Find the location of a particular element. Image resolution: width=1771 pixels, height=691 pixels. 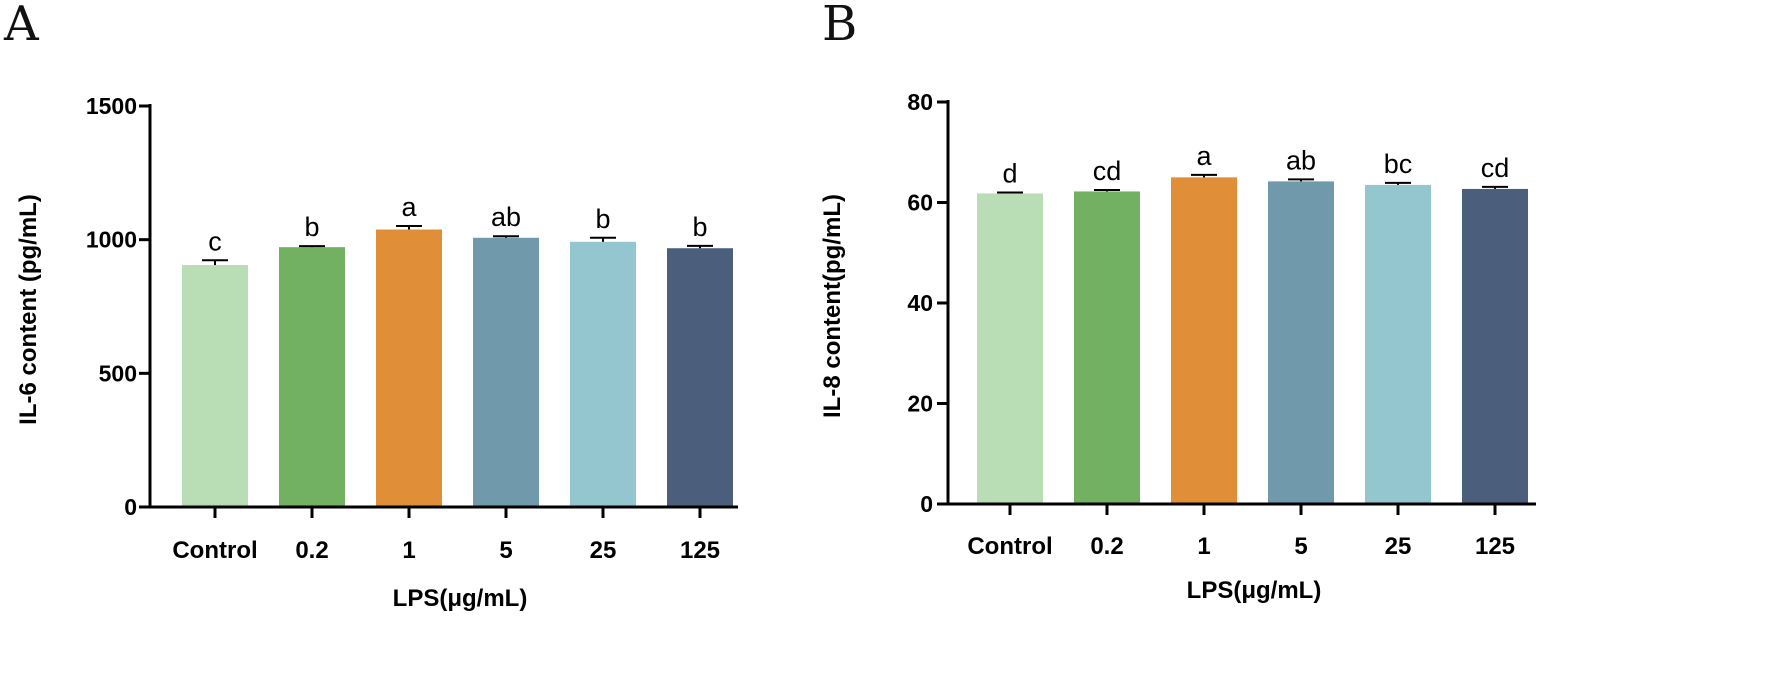

significance-label: bc is located at coordinates (1398, 164).